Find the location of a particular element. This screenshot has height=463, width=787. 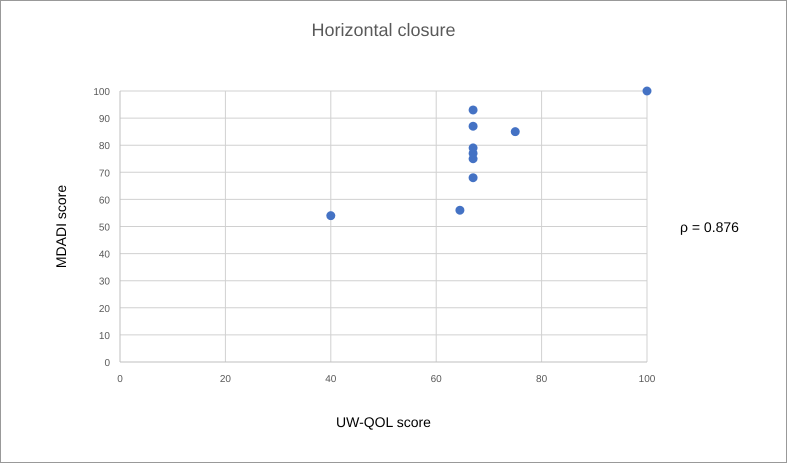

y-tick-label: 50 is located at coordinates (104, 228).